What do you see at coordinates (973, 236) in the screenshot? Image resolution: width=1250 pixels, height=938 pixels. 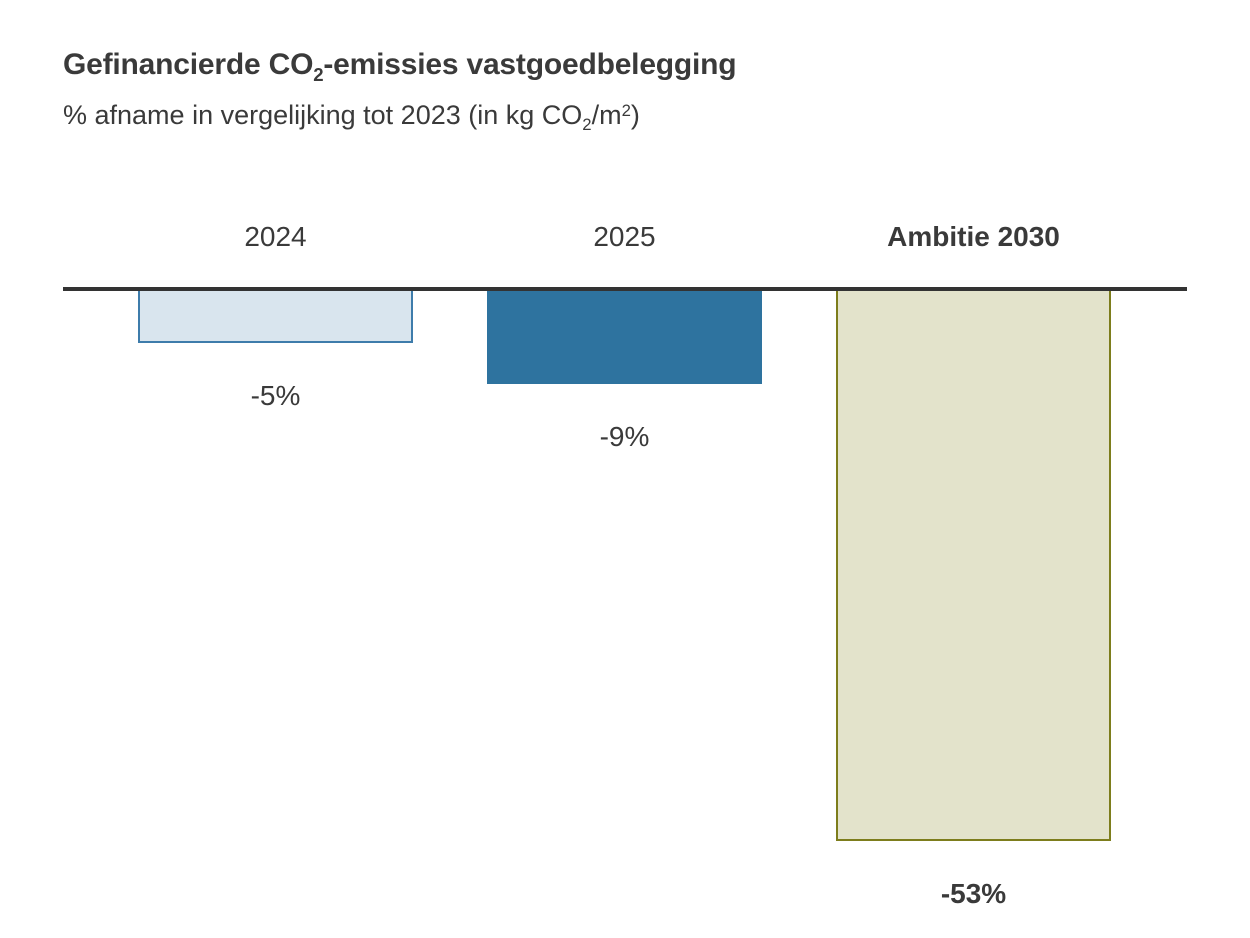 I see `category-label-ambitie-2030: Ambitie 2030` at bounding box center [973, 236].